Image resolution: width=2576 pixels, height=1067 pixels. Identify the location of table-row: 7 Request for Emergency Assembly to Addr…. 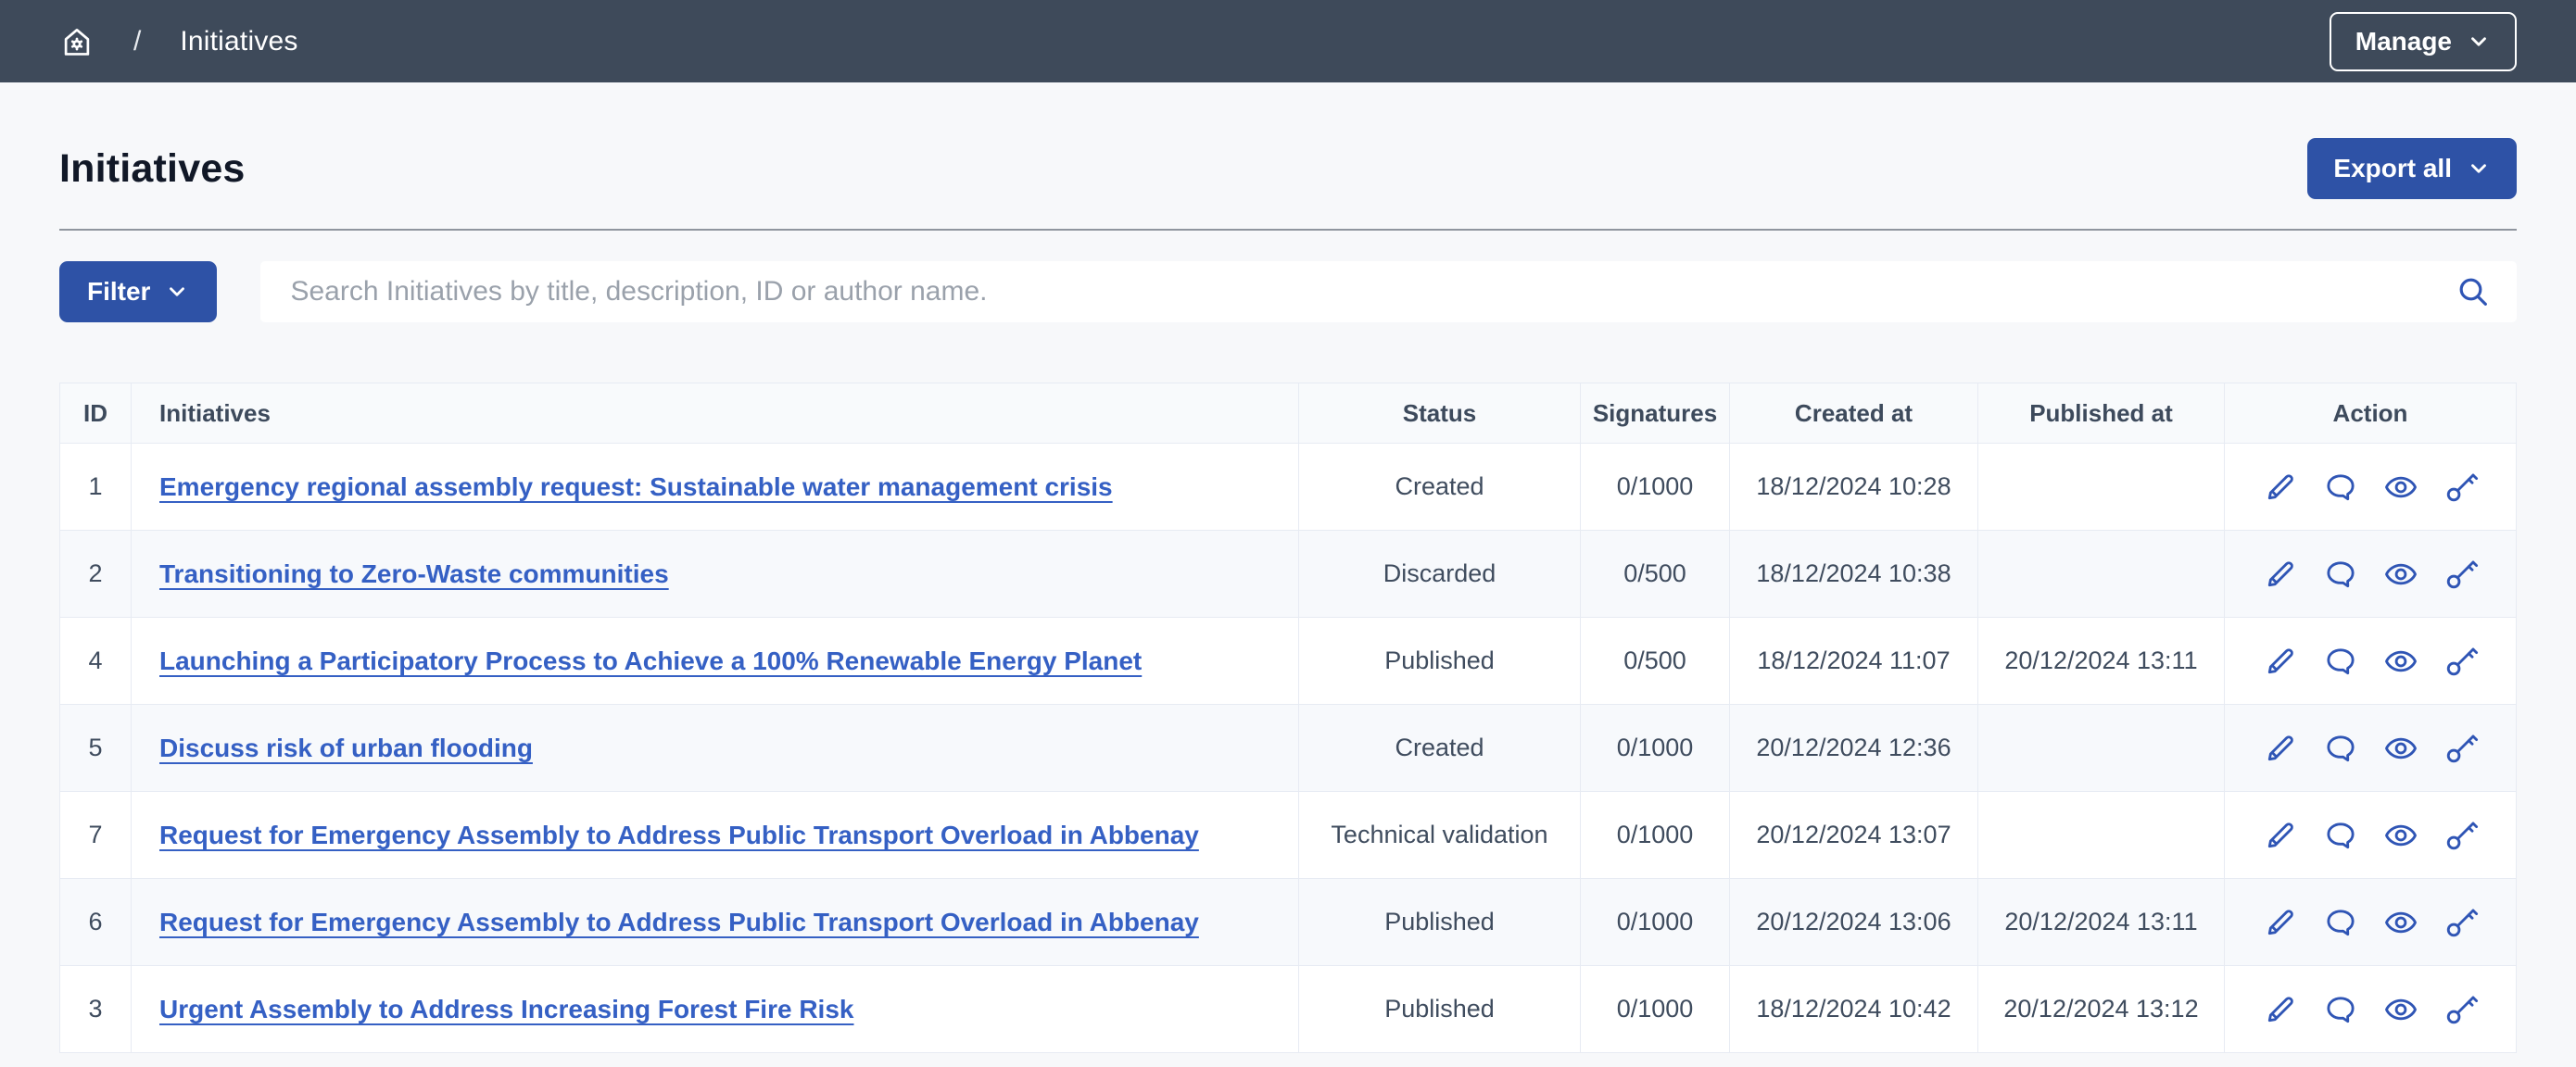
(1288, 835).